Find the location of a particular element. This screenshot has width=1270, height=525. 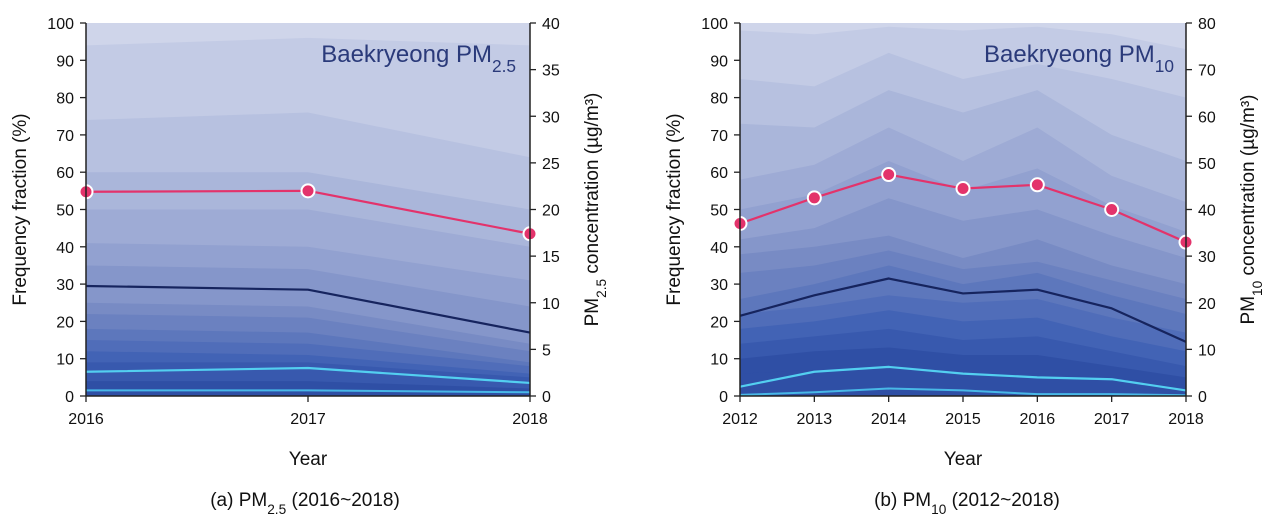

y2-axis-label: PM10 concentration (µg/m³) is located at coordinates (1251, 210).